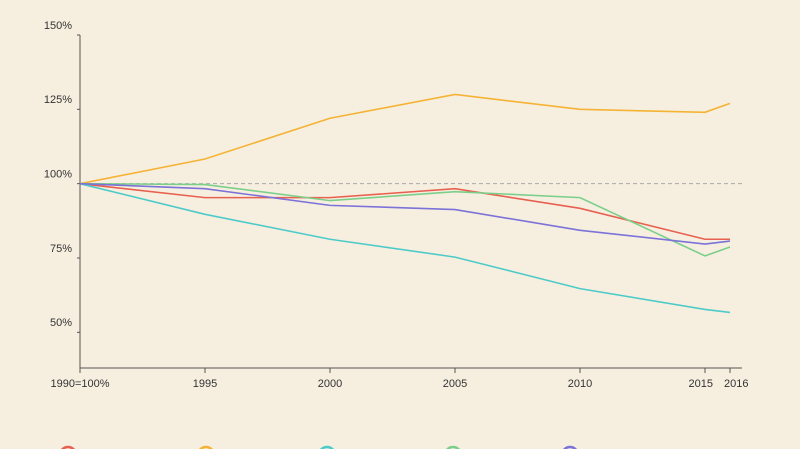 The image size is (800, 449). Describe the element at coordinates (330, 384) in the screenshot. I see `x-tick-label: 2000` at that location.